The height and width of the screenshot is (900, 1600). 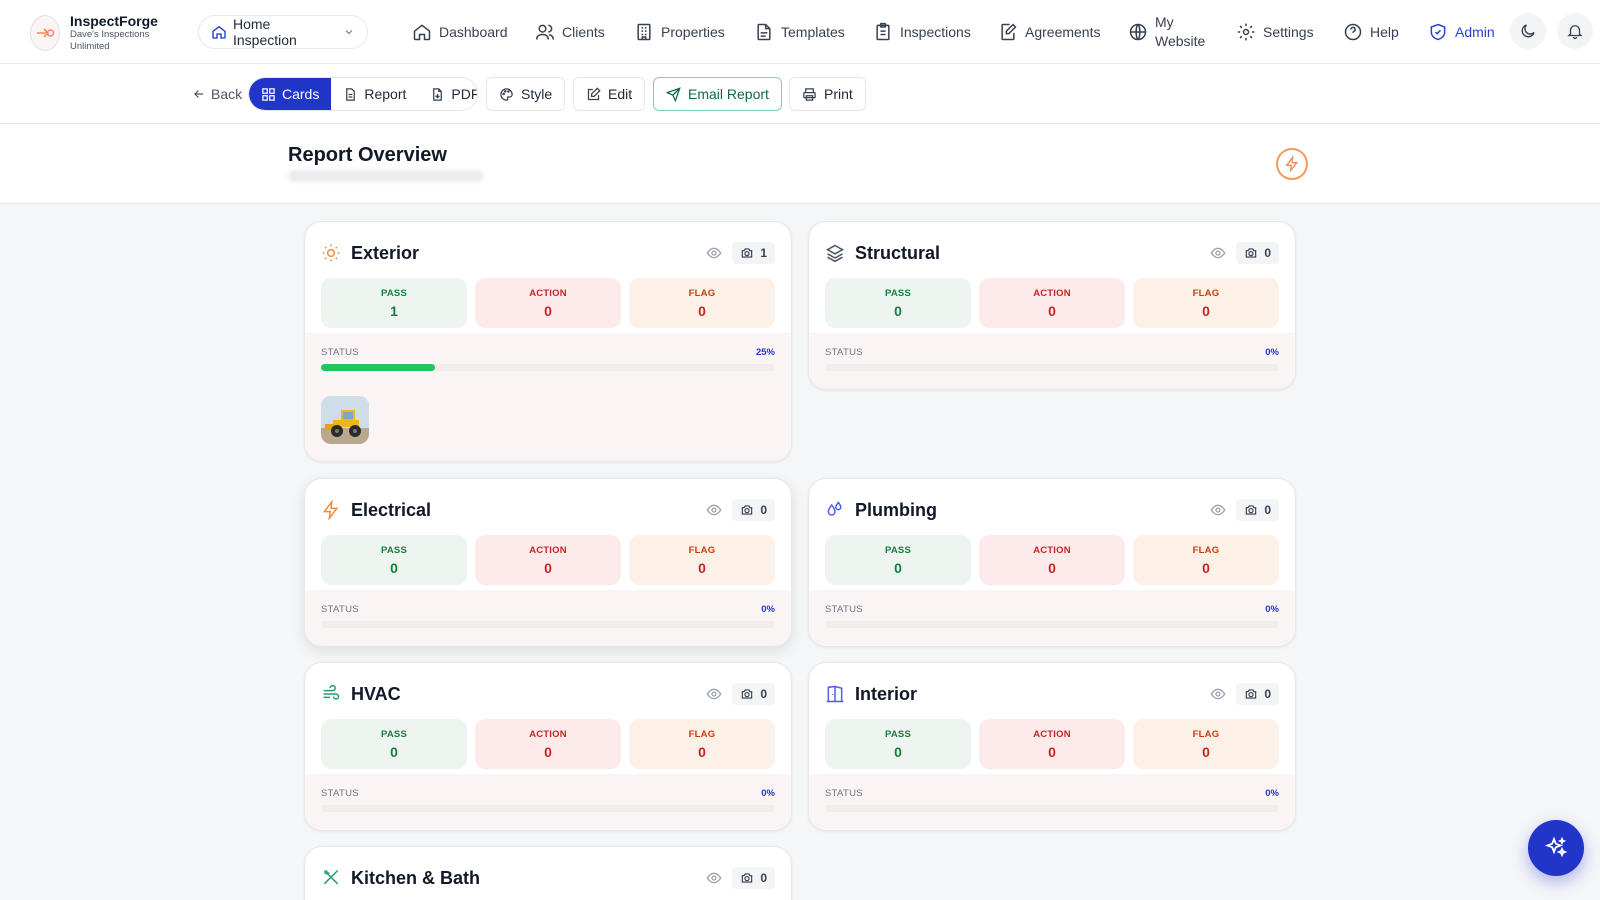 I want to click on category-card-kitchen-bath: Kitchen & Bath 0 PASS ACTION FLAG STATUS, so click(x=548, y=873).